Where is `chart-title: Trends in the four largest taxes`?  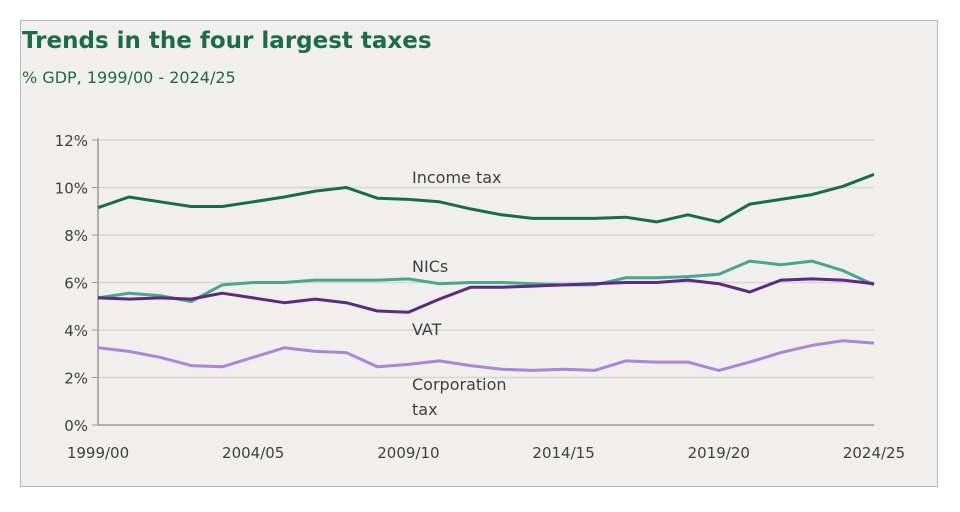
chart-title: Trends in the four largest taxes is located at coordinates (227, 41).